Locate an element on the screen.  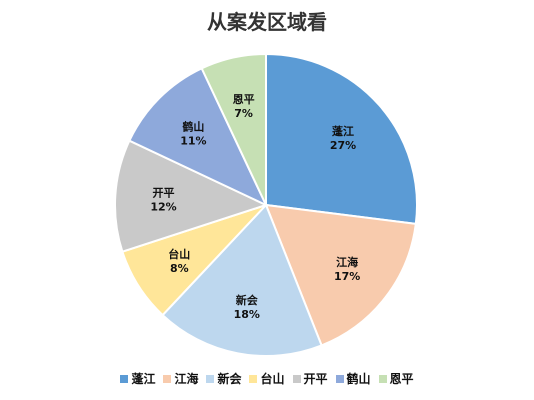
legend-label: 新会 is located at coordinates (229, 379).